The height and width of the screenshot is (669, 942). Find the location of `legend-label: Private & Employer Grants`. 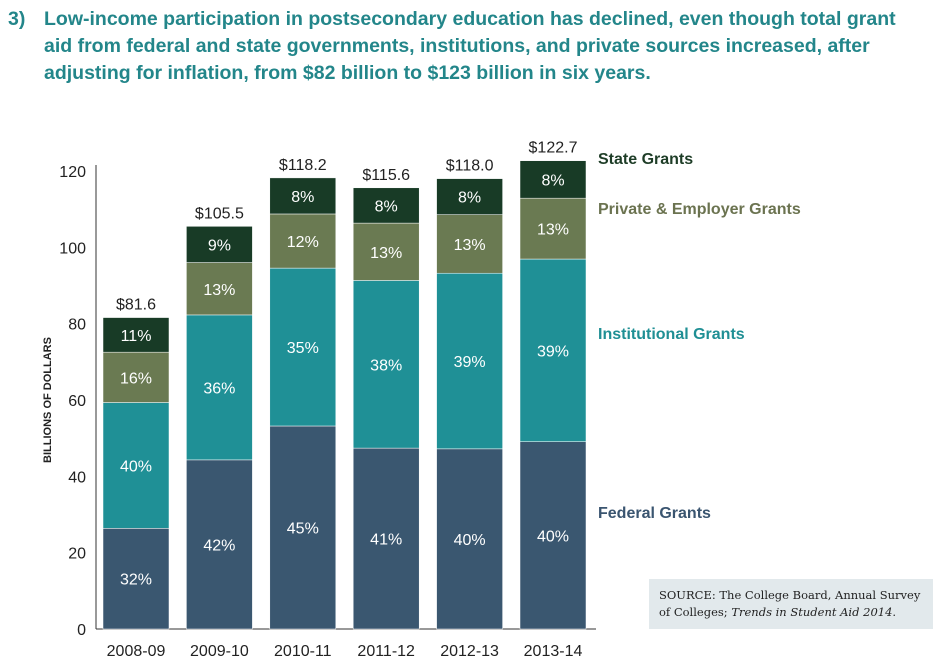

legend-label: Private & Employer Grants is located at coordinates (699, 209).